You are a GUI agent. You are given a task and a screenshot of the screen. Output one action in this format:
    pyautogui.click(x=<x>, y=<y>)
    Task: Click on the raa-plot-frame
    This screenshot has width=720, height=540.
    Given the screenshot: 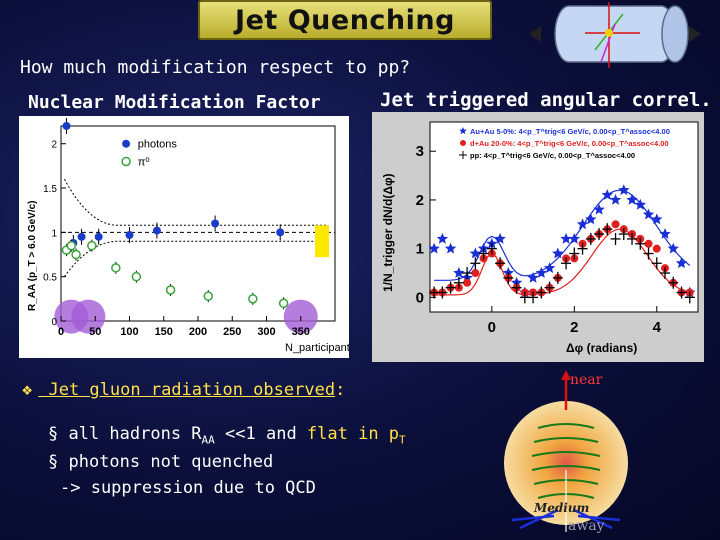 What is the action you would take?
    pyautogui.click(x=198, y=223)
    